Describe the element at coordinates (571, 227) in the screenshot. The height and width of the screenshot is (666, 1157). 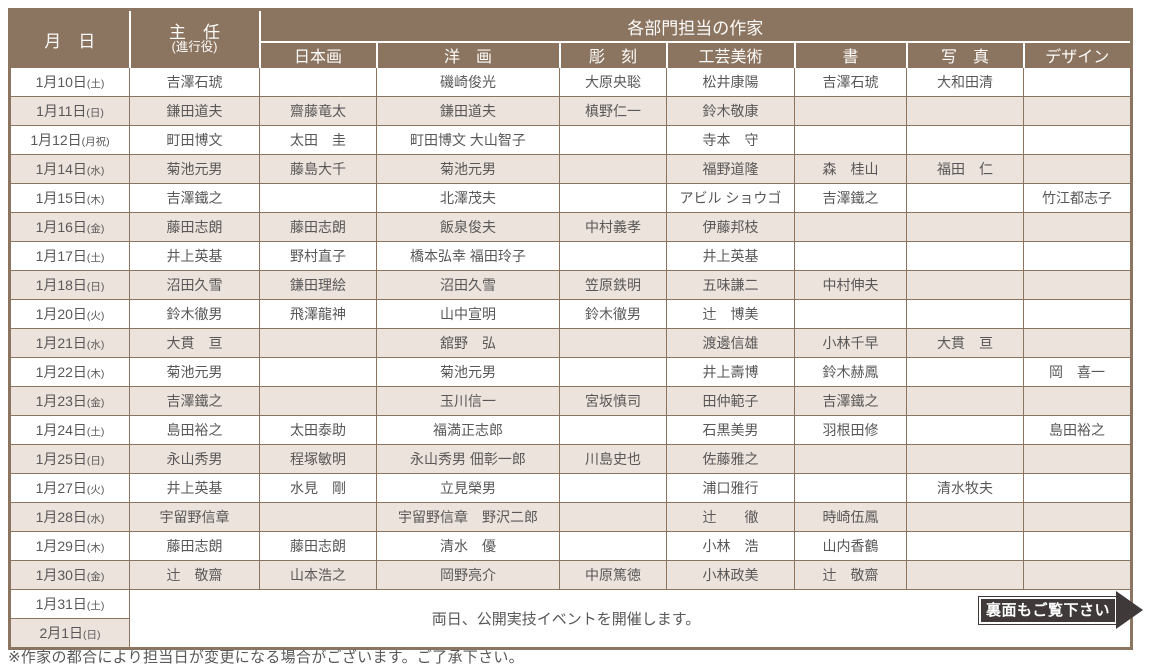
I see `schedule-row: 1月16日(金) 藤田志朗 藤田志朗 飯泉俊夫 中村義孝 伊藤邦枝` at that location.